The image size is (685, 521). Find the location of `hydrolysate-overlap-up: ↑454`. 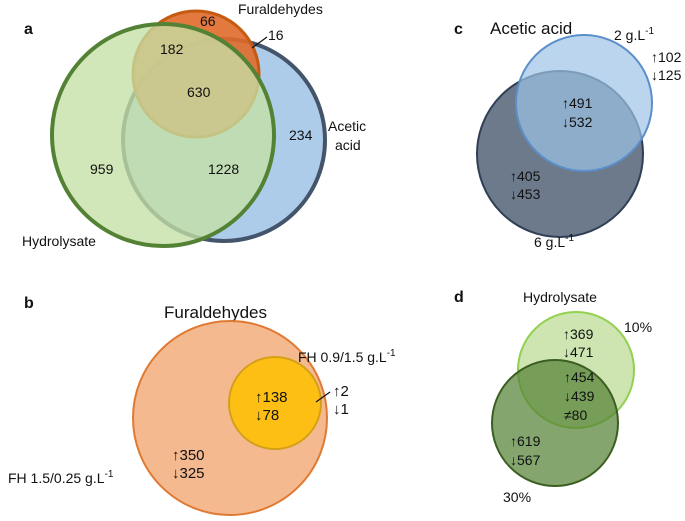

hydrolysate-overlap-up: ↑454 is located at coordinates (579, 377).